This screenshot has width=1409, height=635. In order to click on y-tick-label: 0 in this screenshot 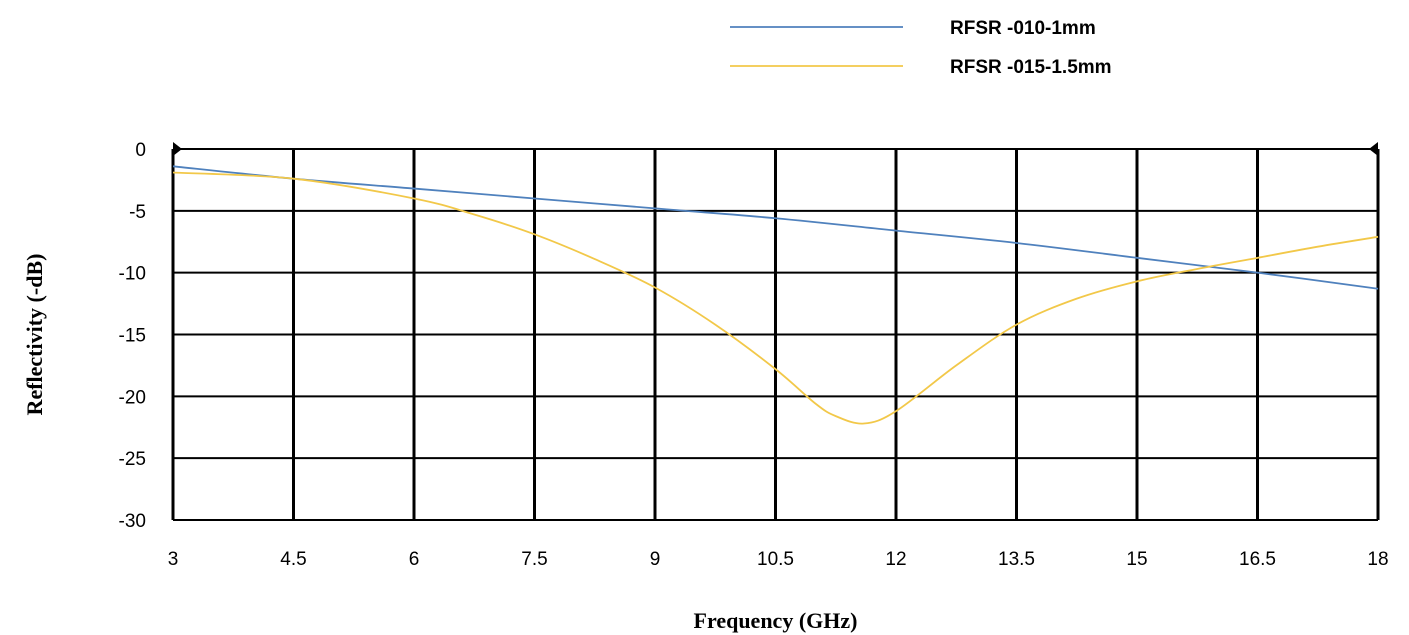, I will do `click(140, 150)`.